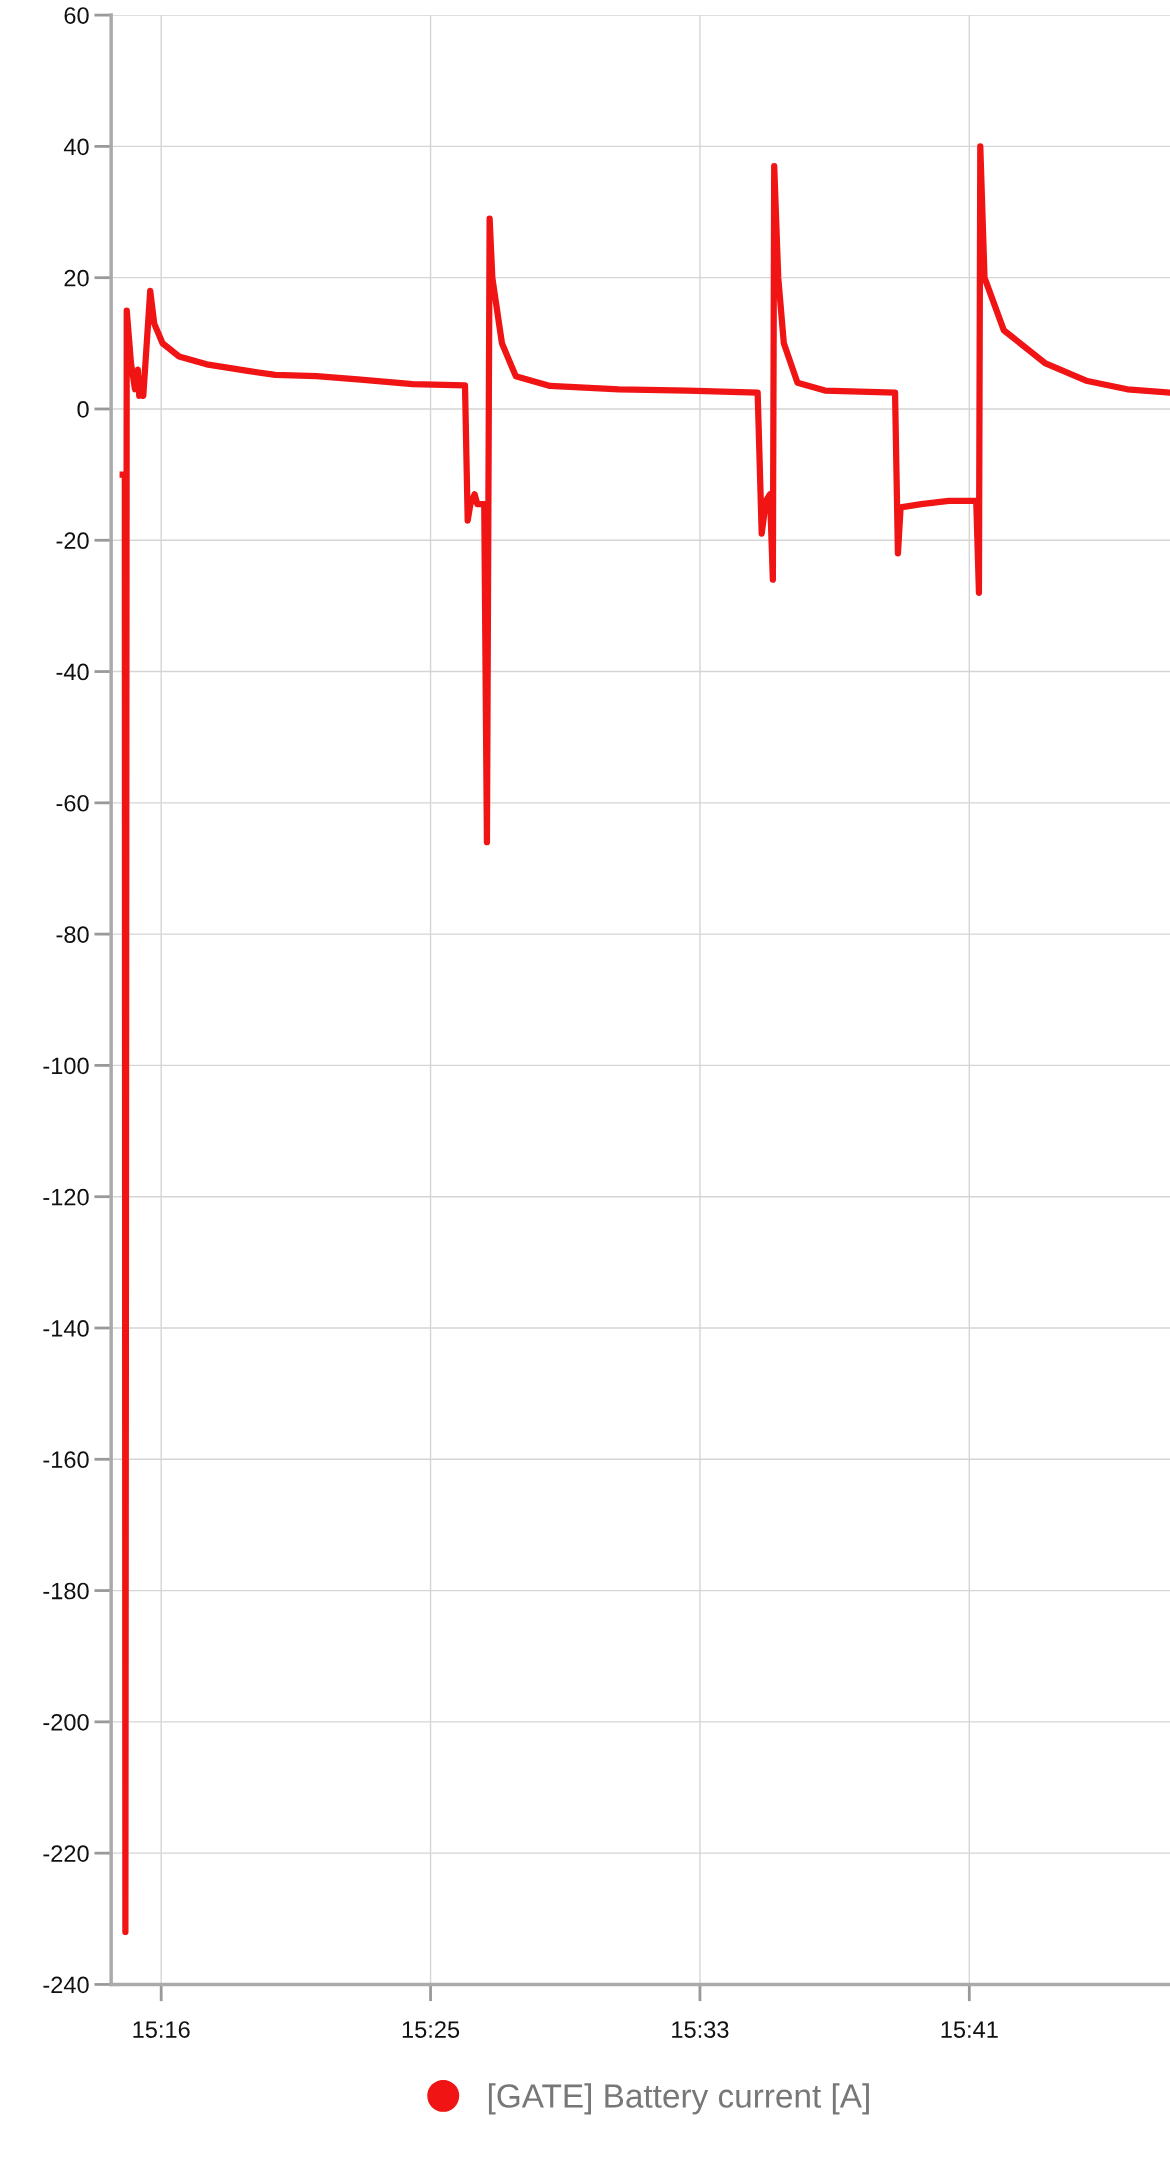 Image resolution: width=1170 pixels, height=2157 pixels. What do you see at coordinates (678, 2099) in the screenshot?
I see `legend-label: [GATE] Battery current [A]` at bounding box center [678, 2099].